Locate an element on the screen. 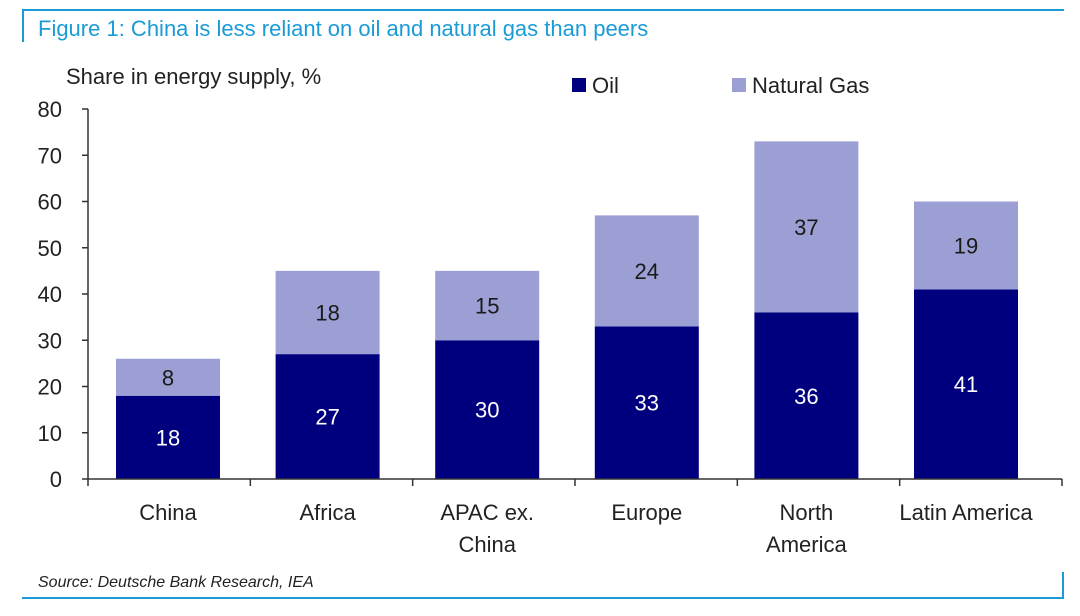 The width and height of the screenshot is (1080, 616). y-tick-label: 30 is located at coordinates (50, 340).